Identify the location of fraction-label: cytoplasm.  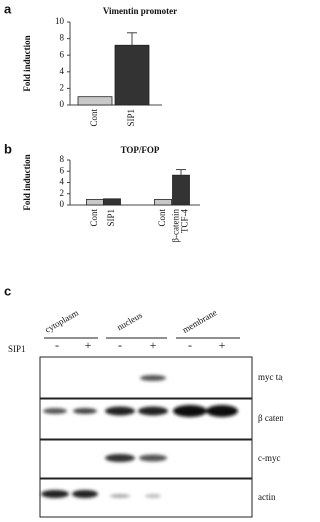
(61, 321).